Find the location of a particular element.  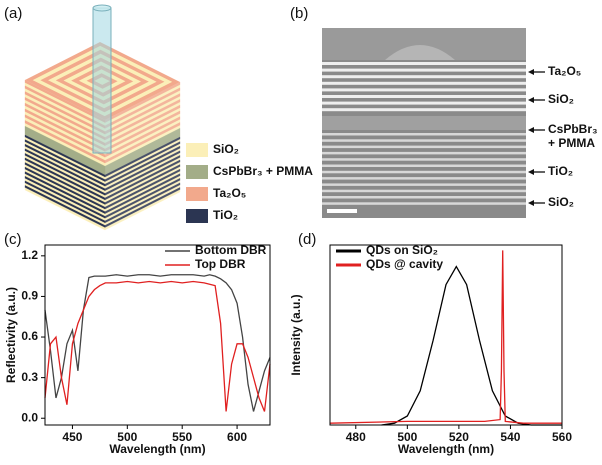

panel-label: (d) is located at coordinates (307, 239).